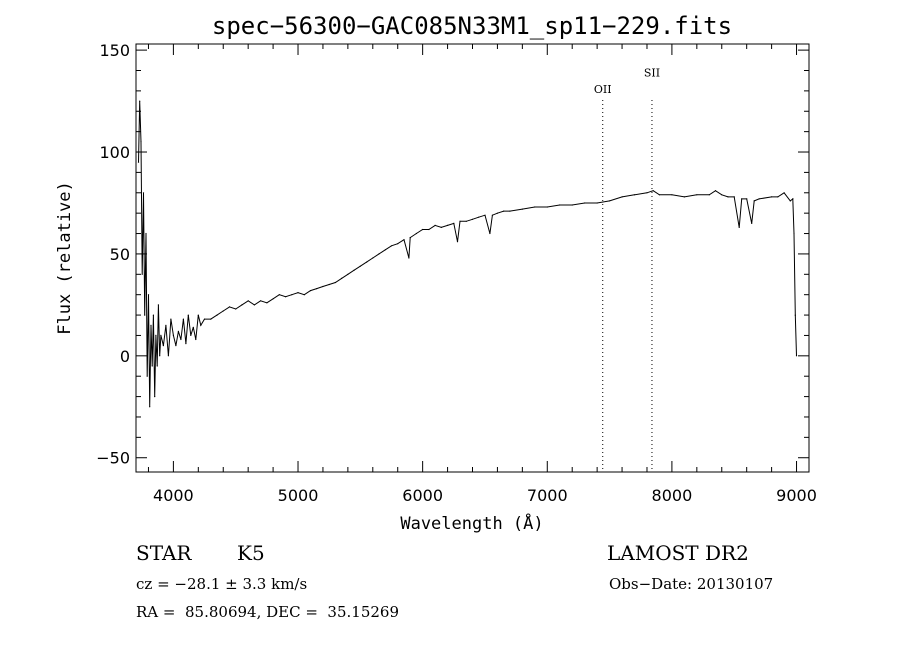 The image size is (900, 650). Describe the element at coordinates (298, 495) in the screenshot. I see `x-tick-label: 5000` at that location.